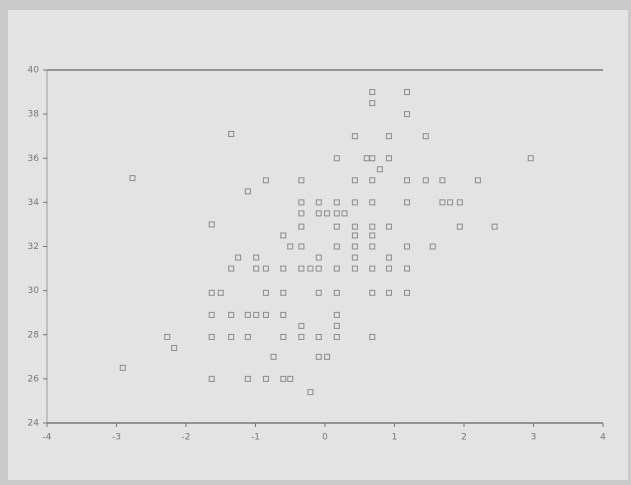 The height and width of the screenshot is (485, 631). I want to click on y-tick-label: 34, so click(34, 203).